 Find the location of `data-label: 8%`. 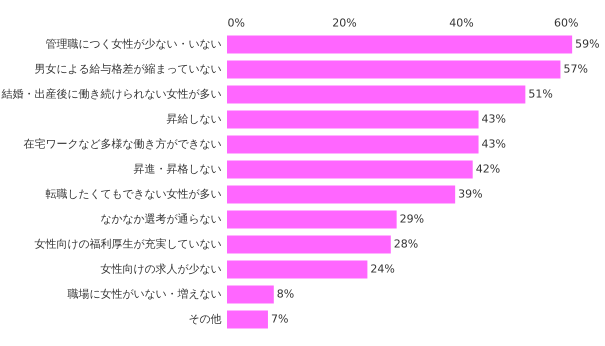

data-label: 8% is located at coordinates (285, 294).